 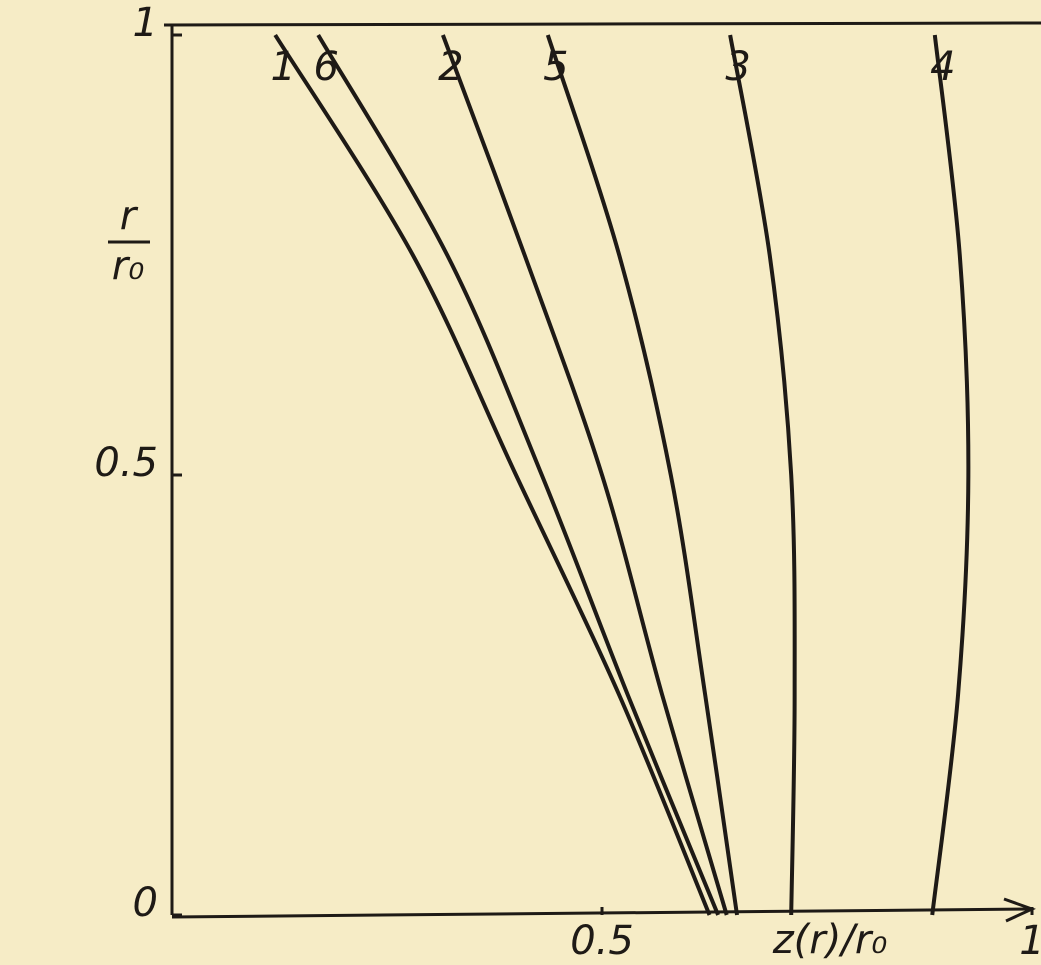 What do you see at coordinates (942, 67) in the screenshot?
I see `series-label: 4` at bounding box center [942, 67].